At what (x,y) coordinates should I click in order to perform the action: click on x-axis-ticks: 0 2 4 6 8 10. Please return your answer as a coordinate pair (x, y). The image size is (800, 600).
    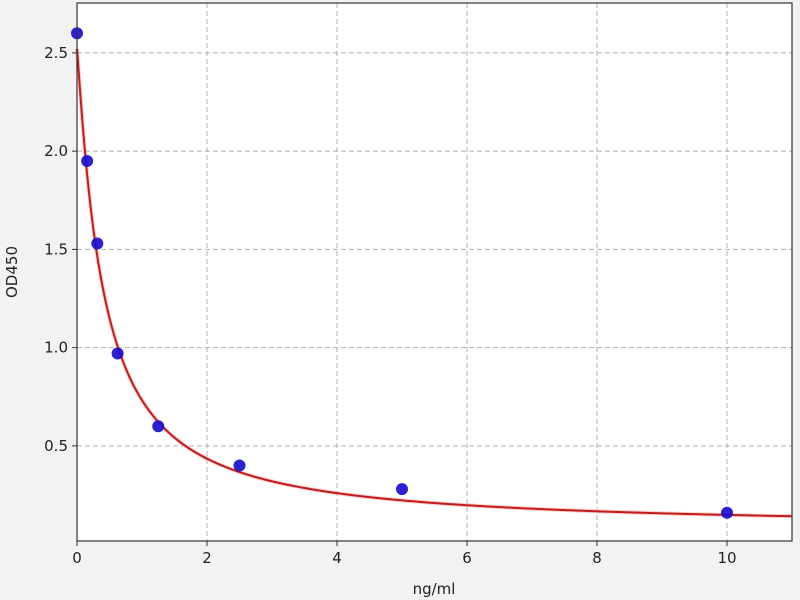
    Looking at the image, I should click on (404, 554).